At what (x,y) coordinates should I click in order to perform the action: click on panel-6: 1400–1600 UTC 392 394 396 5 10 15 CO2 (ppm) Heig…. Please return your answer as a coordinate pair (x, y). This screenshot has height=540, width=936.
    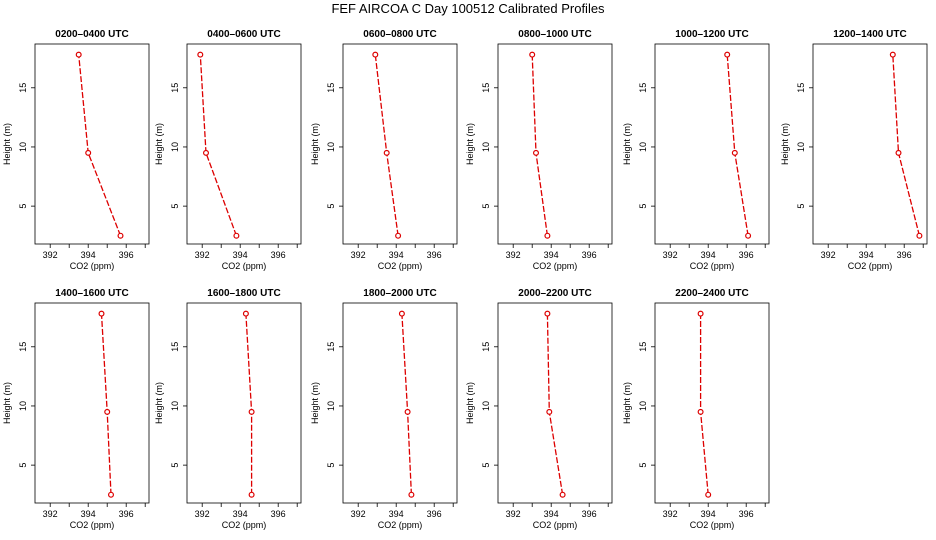
    Looking at the image, I should click on (76, 409).